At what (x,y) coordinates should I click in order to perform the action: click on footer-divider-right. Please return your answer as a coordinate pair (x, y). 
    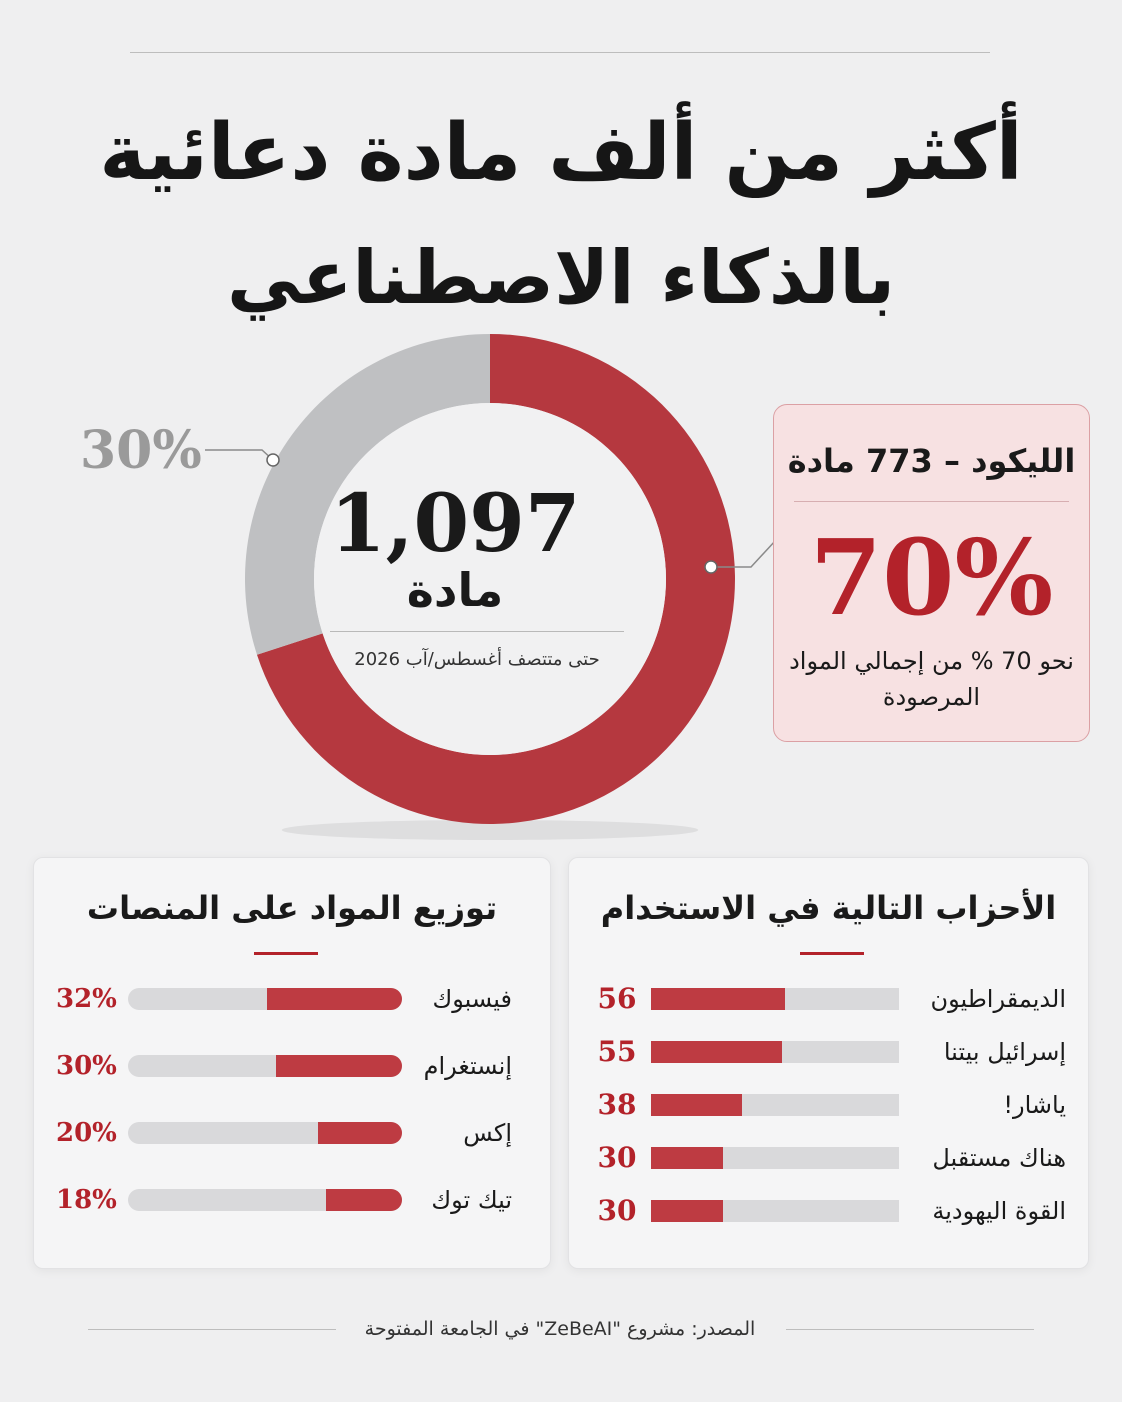
    Looking at the image, I should click on (910, 1329).